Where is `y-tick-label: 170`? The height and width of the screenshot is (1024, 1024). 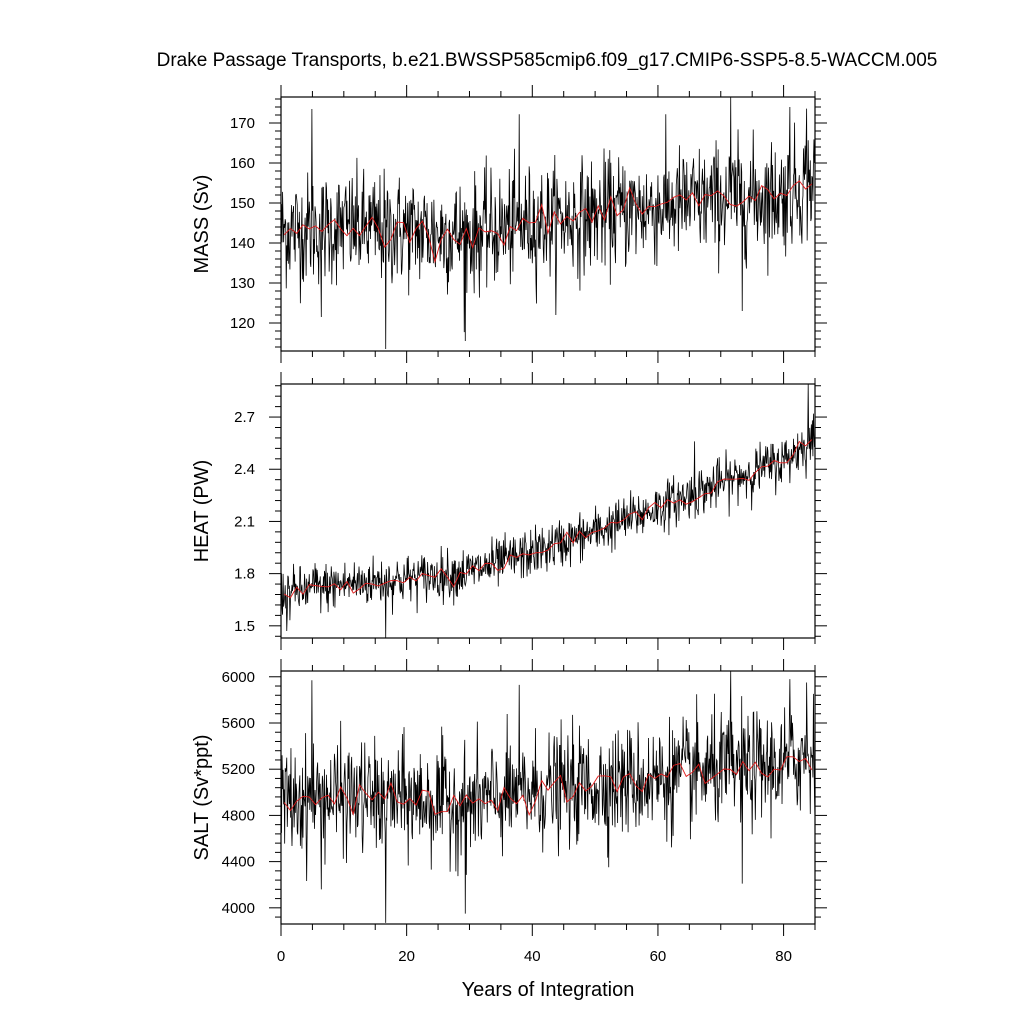 y-tick-label: 170 is located at coordinates (242, 123).